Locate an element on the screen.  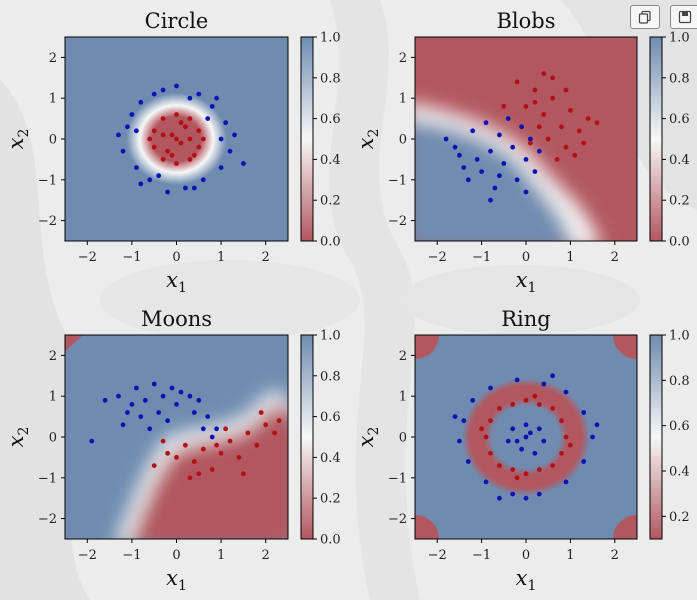
x-tick-label: 2 is located at coordinates (266, 555).